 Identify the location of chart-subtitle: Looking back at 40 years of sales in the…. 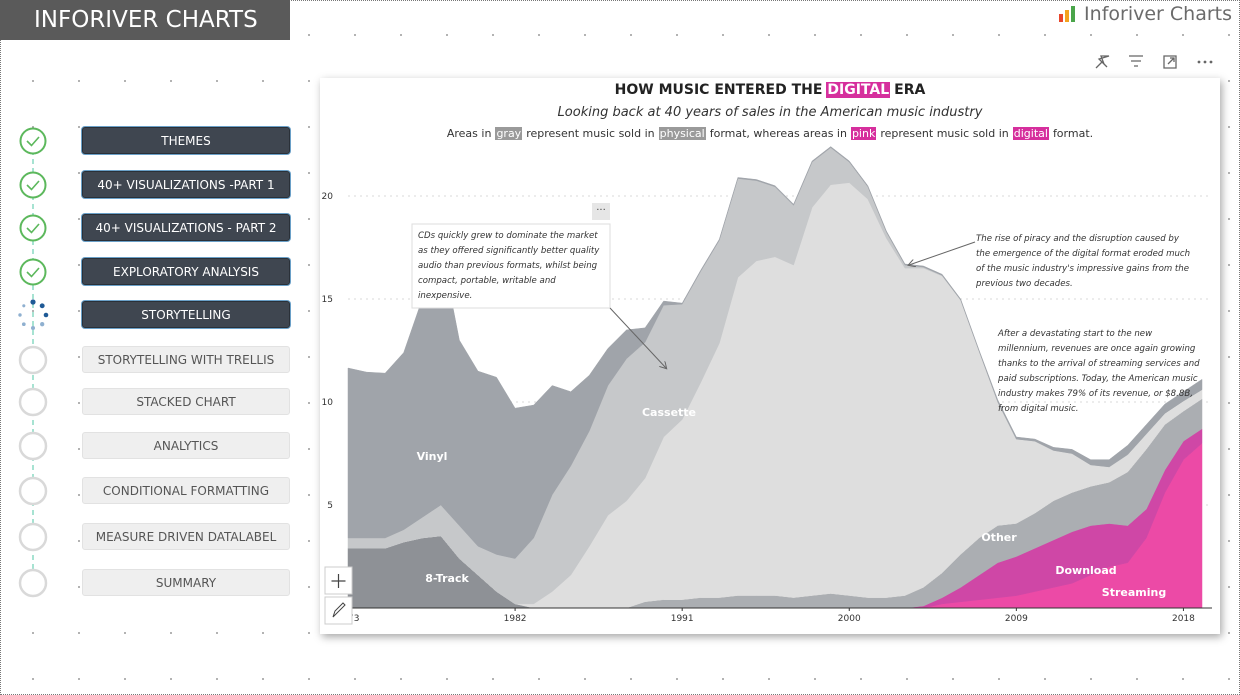
(770, 112).